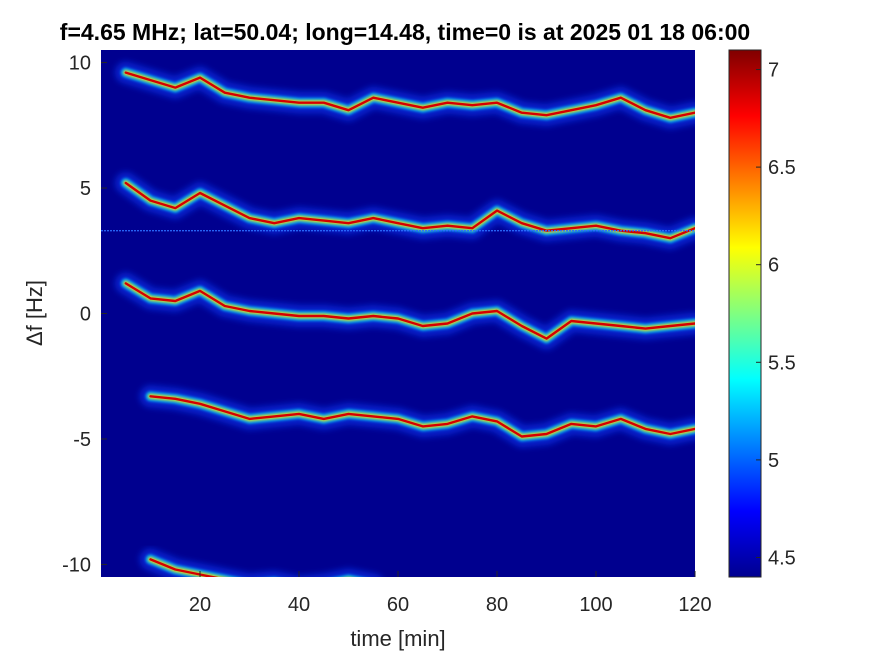 Image resolution: width=875 pixels, height=656 pixels. What do you see at coordinates (782, 168) in the screenshot?
I see `colorbar-tick-label: 6.5` at bounding box center [782, 168].